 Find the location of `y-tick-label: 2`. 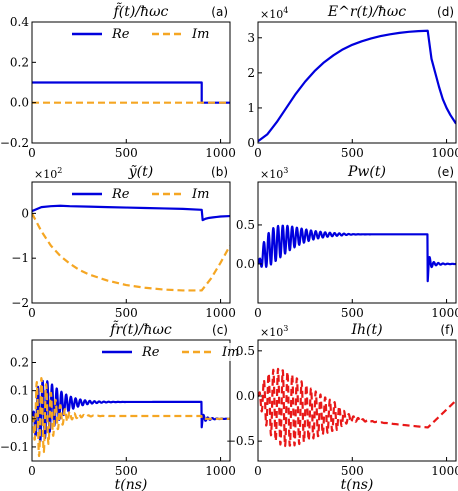

y-tick-label: 2 is located at coordinates (251, 73).